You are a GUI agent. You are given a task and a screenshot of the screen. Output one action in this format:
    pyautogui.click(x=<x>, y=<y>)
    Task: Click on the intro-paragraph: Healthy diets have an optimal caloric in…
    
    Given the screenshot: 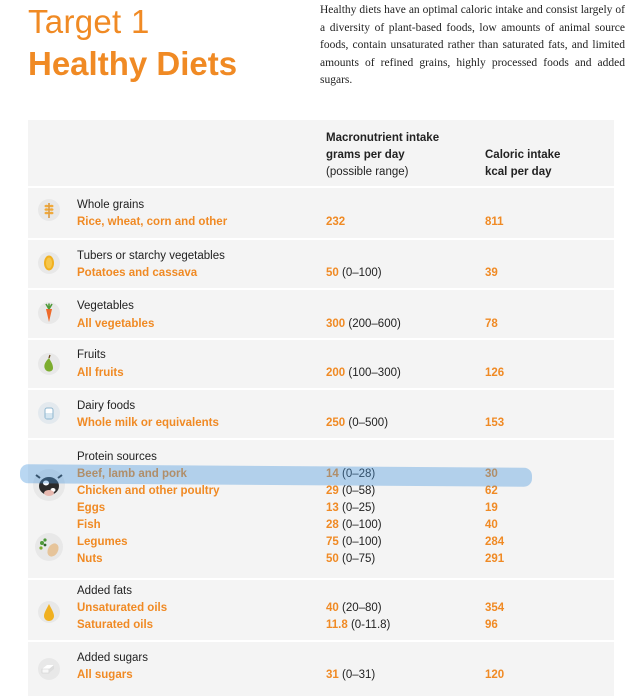 What is the action you would take?
    pyautogui.click(x=472, y=45)
    